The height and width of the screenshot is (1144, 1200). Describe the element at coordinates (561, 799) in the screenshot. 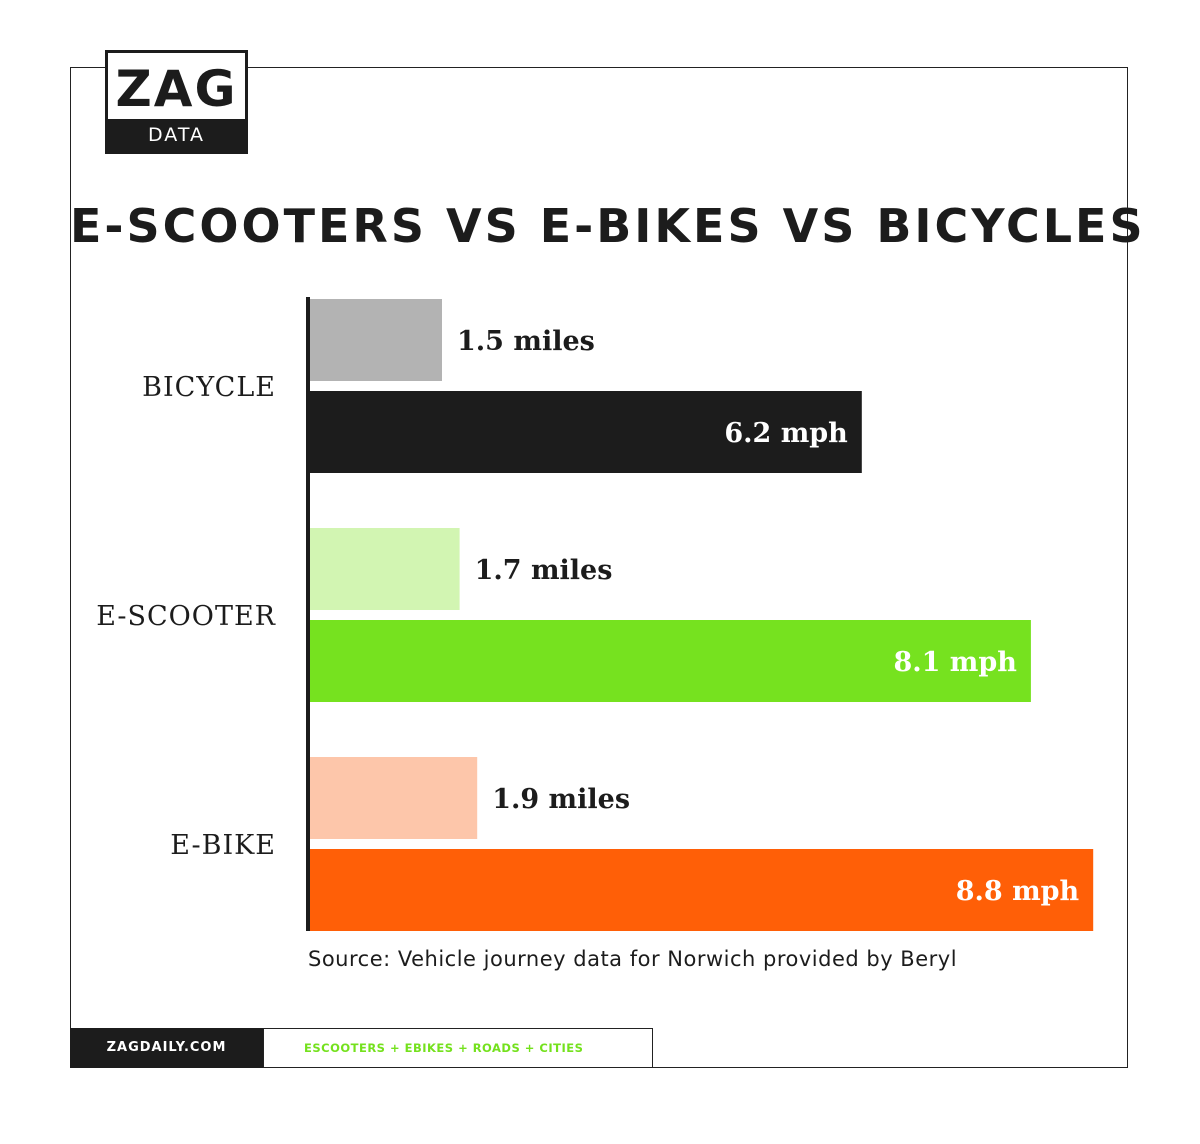

I see `label-distance-e-bike: 1.9 miles` at that location.